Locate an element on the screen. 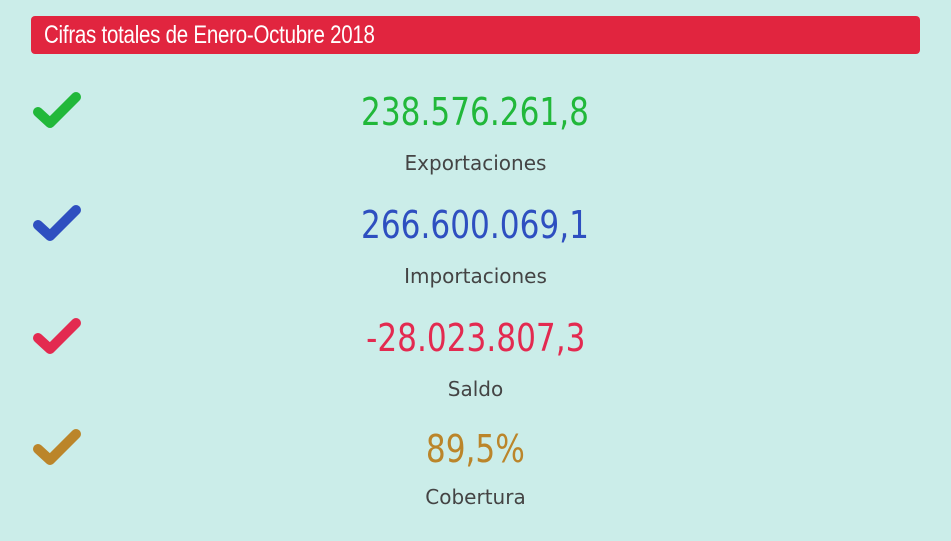 The width and height of the screenshot is (951, 541). metric-value: -28.023.807,3 is located at coordinates (475, 338).